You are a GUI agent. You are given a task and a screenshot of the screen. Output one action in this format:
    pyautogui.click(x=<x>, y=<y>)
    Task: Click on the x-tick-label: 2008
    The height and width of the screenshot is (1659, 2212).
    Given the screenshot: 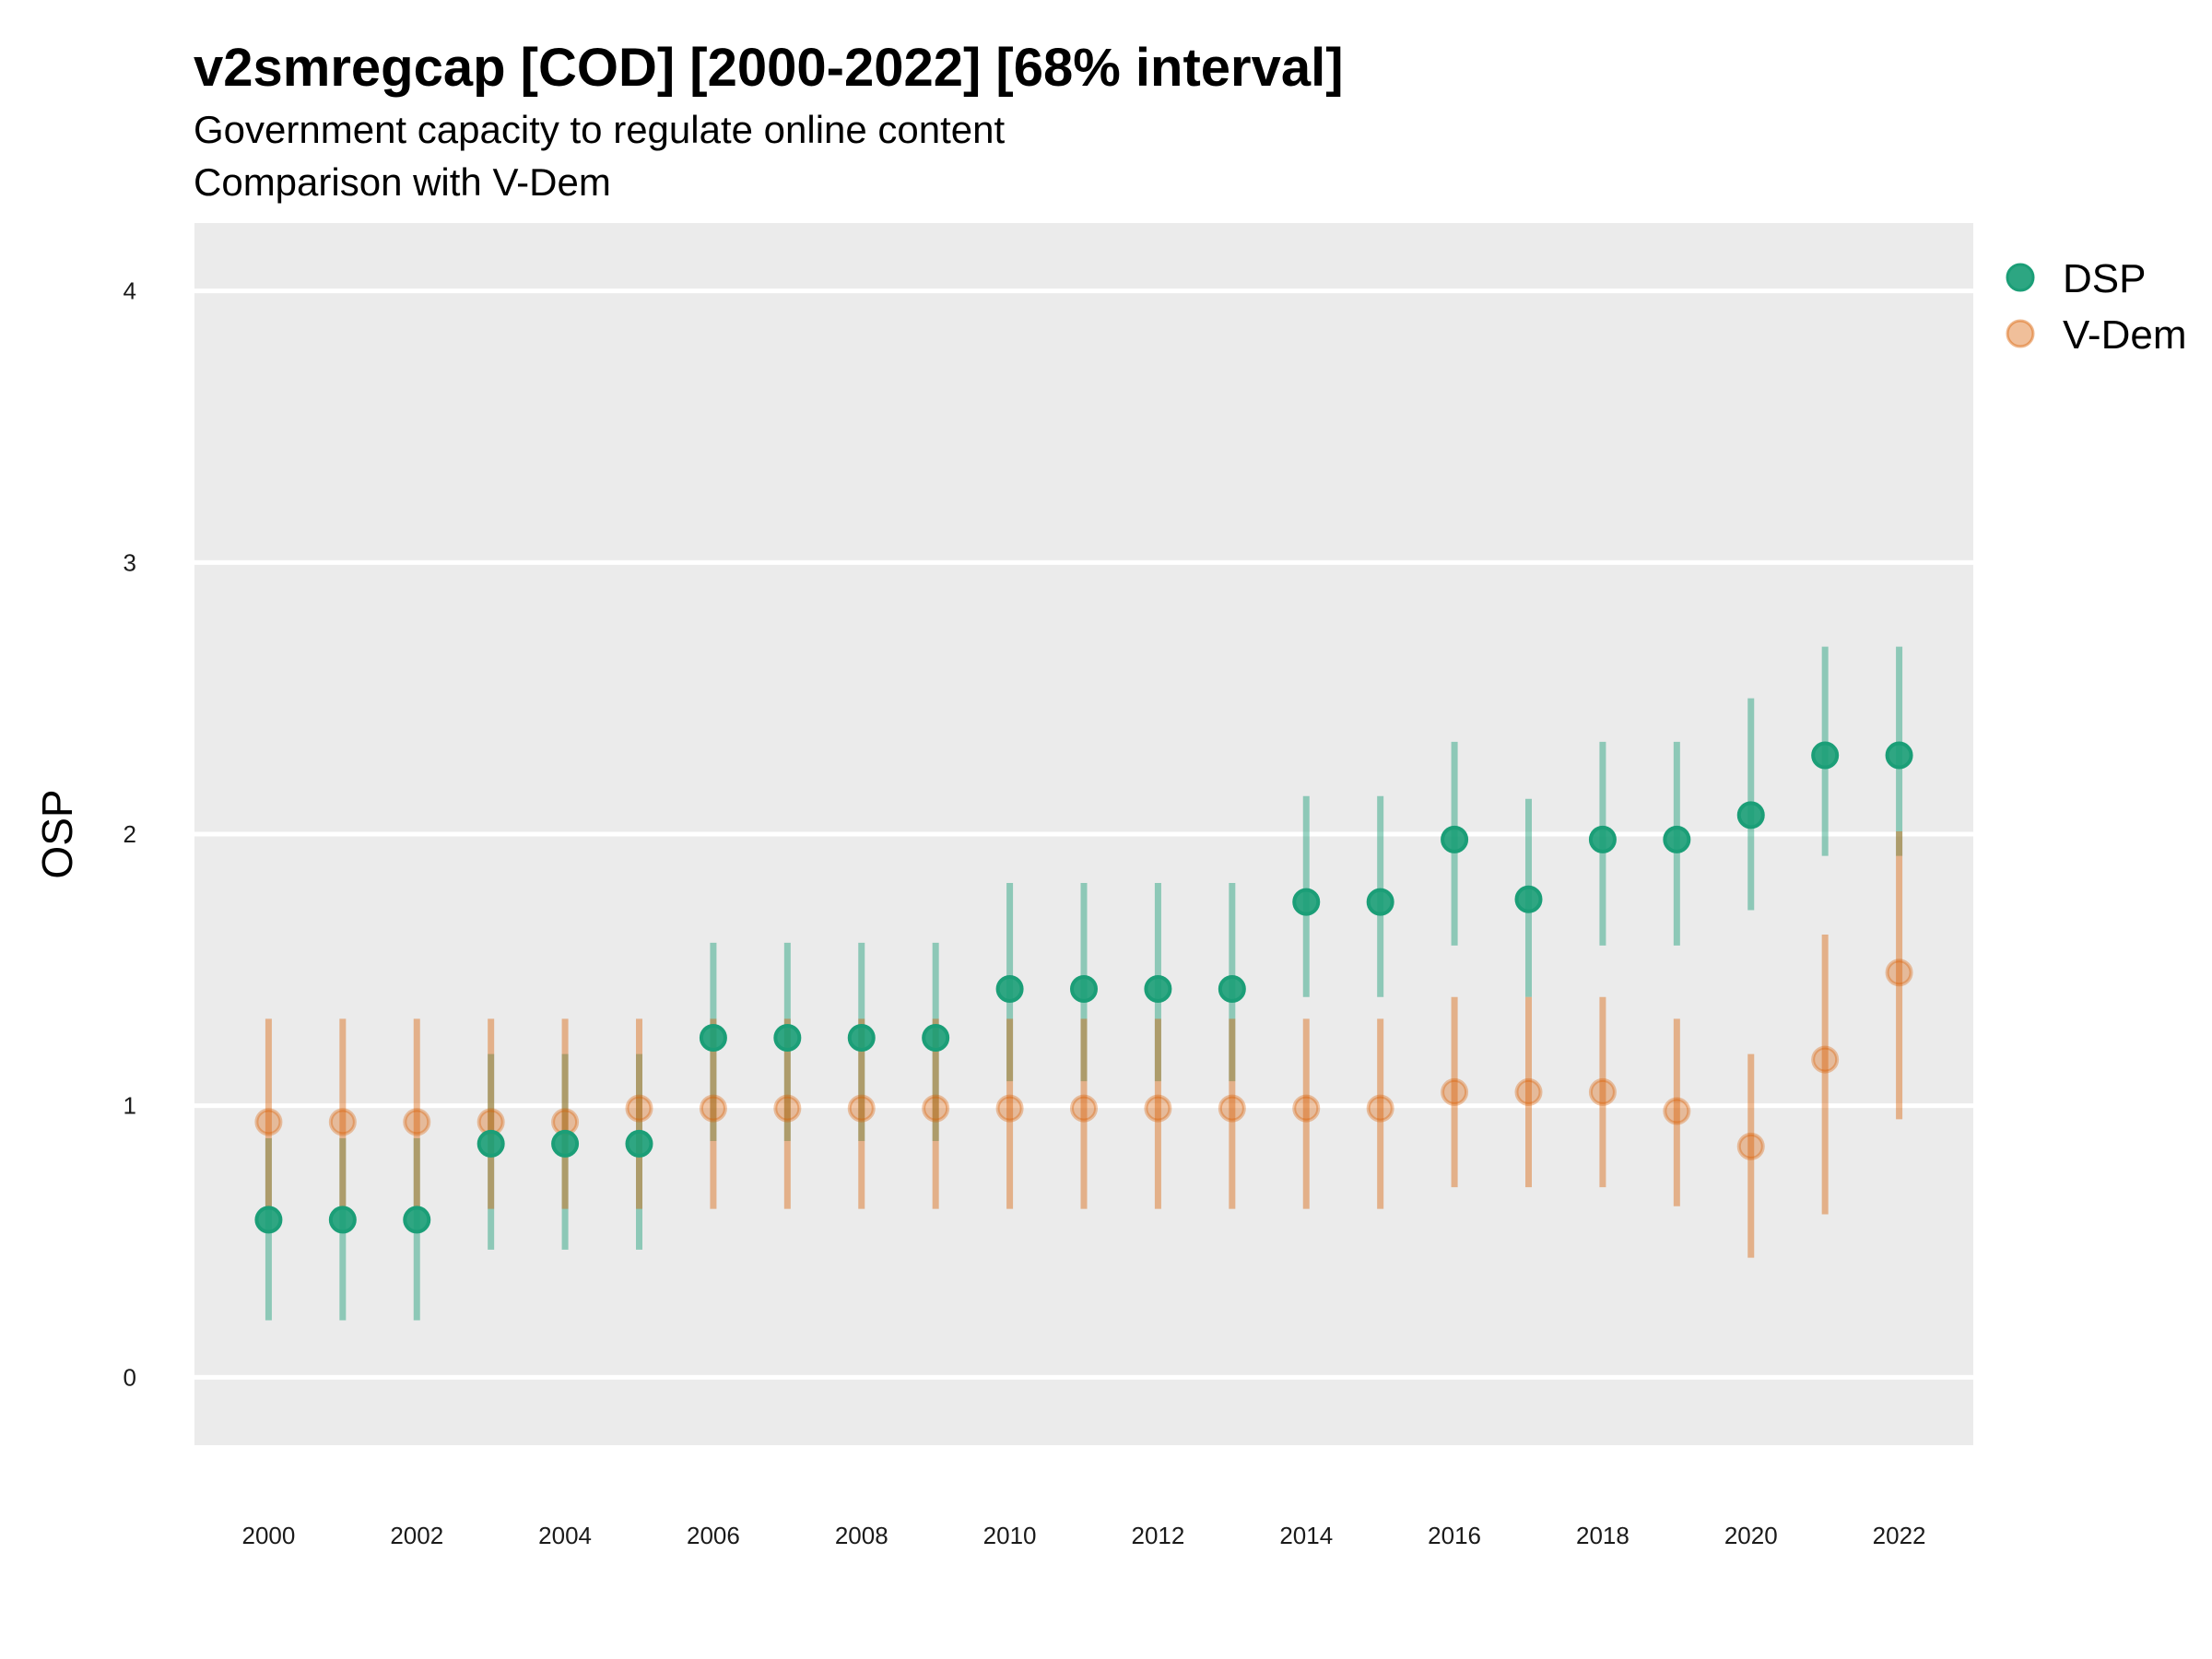 What is the action you would take?
    pyautogui.click(x=861, y=1535)
    